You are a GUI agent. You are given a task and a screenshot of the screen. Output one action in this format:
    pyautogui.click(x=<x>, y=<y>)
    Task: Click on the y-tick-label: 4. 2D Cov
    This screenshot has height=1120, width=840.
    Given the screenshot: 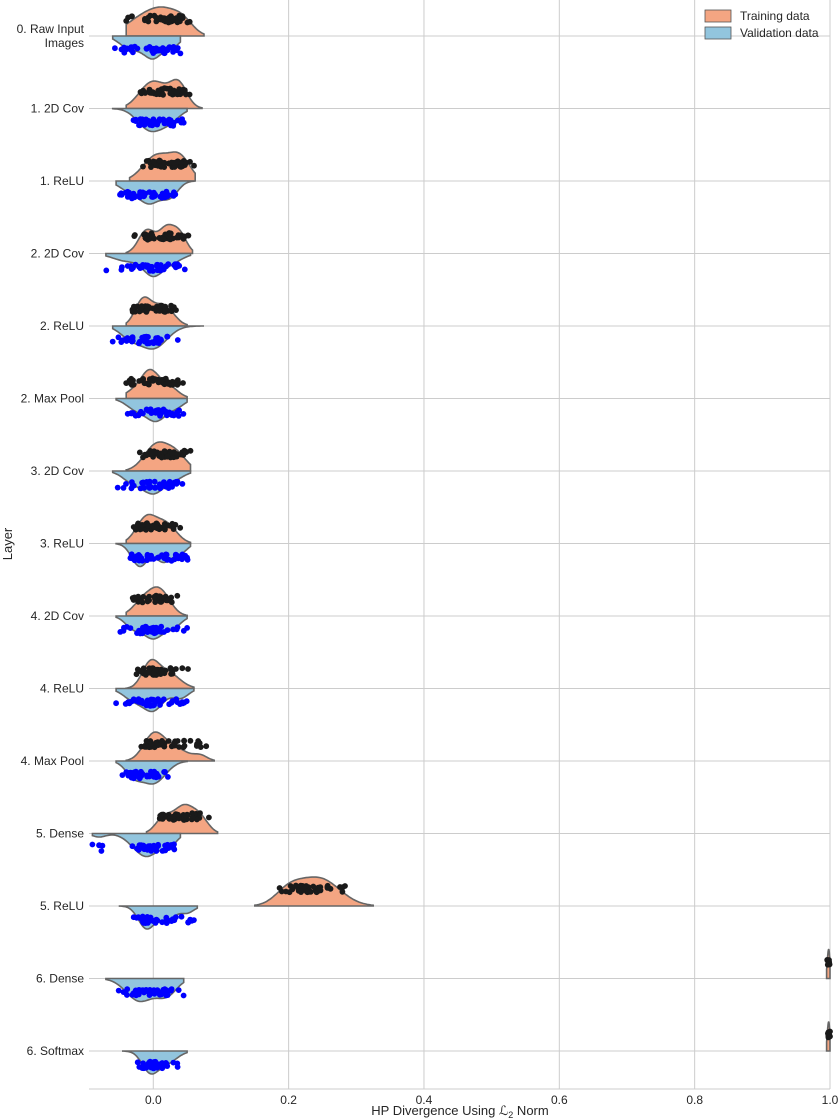 What is the action you would take?
    pyautogui.click(x=57, y=616)
    